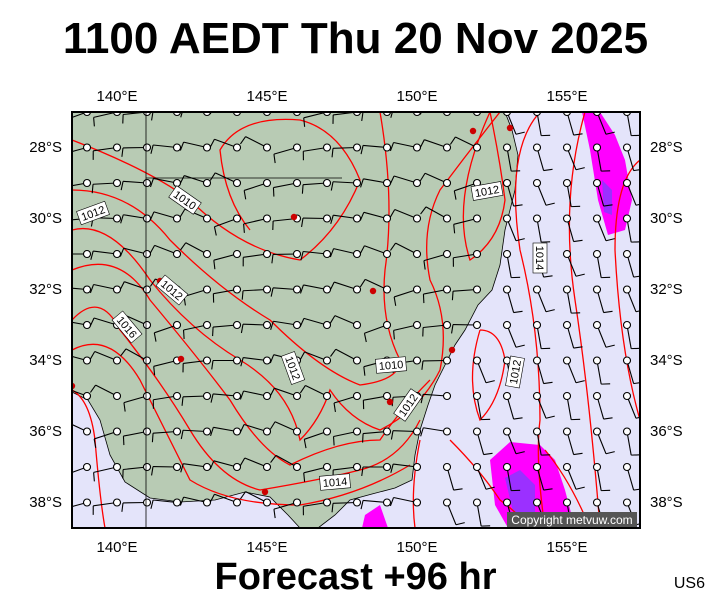  Describe the element at coordinates (45, 218) in the screenshot. I see `lat-label: 30°S` at that location.